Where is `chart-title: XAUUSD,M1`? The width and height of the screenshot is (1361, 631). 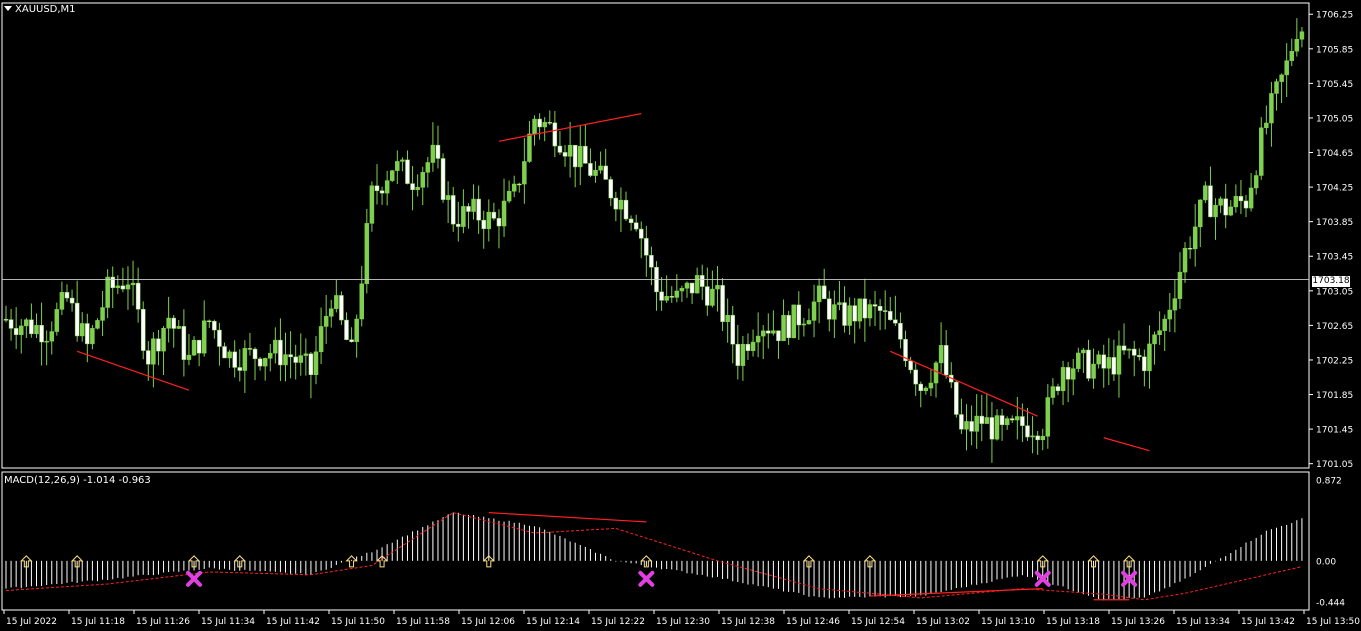 chart-title: XAUUSD,M1 is located at coordinates (40, 9).